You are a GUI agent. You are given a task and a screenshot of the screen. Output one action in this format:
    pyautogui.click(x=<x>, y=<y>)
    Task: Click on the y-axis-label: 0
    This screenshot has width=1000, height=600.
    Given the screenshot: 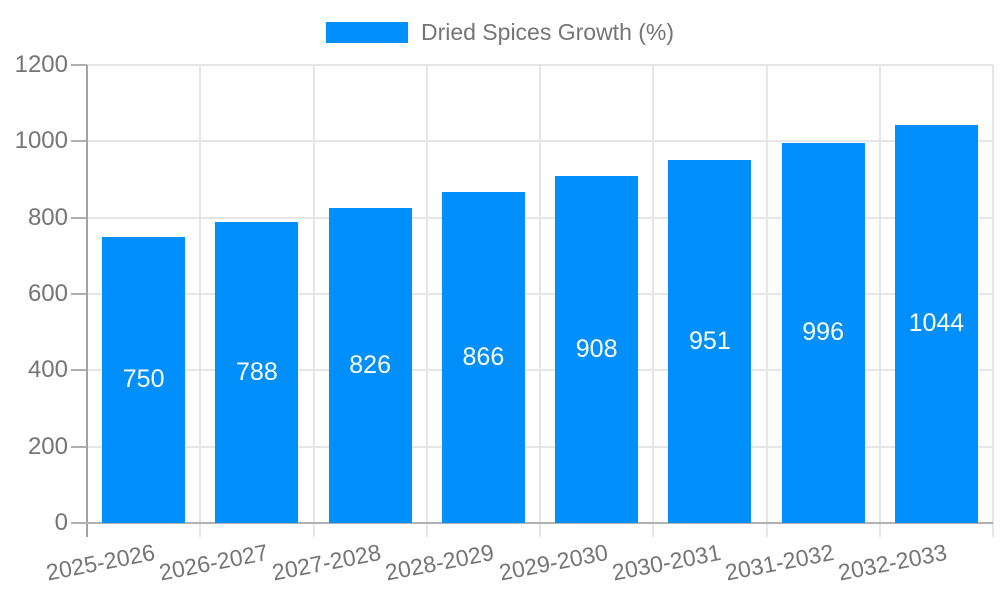 What is the action you would take?
    pyautogui.click(x=61, y=522)
    